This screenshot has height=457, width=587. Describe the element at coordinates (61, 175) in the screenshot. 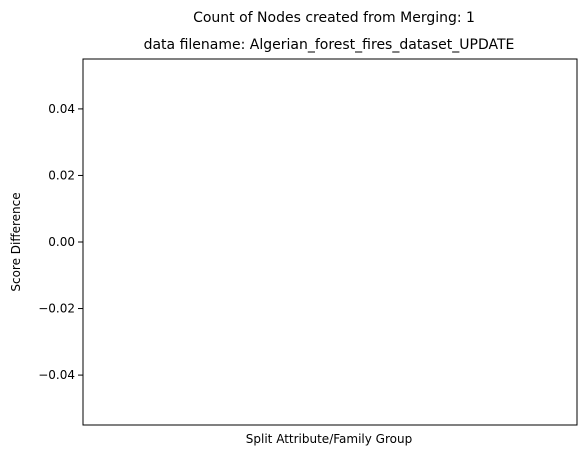

I see `y-tick-label: 0.02` at that location.